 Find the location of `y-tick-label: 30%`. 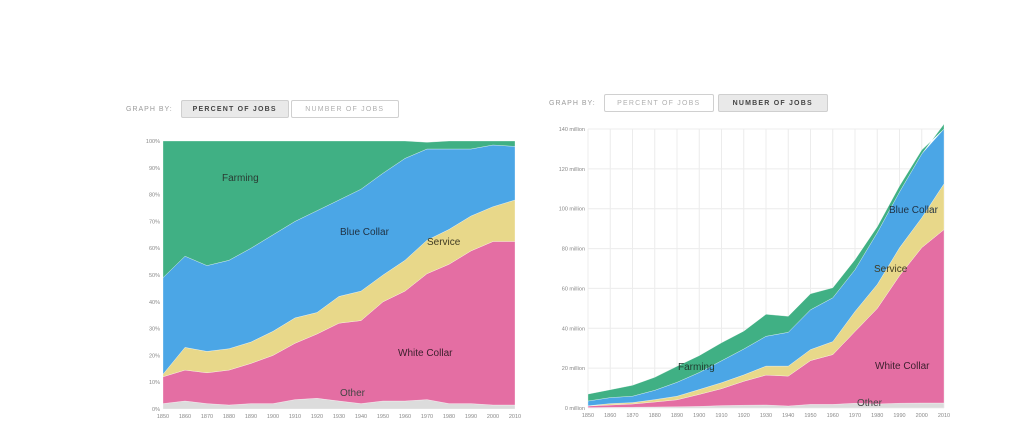

y-tick-label: 30% is located at coordinates (154, 330).